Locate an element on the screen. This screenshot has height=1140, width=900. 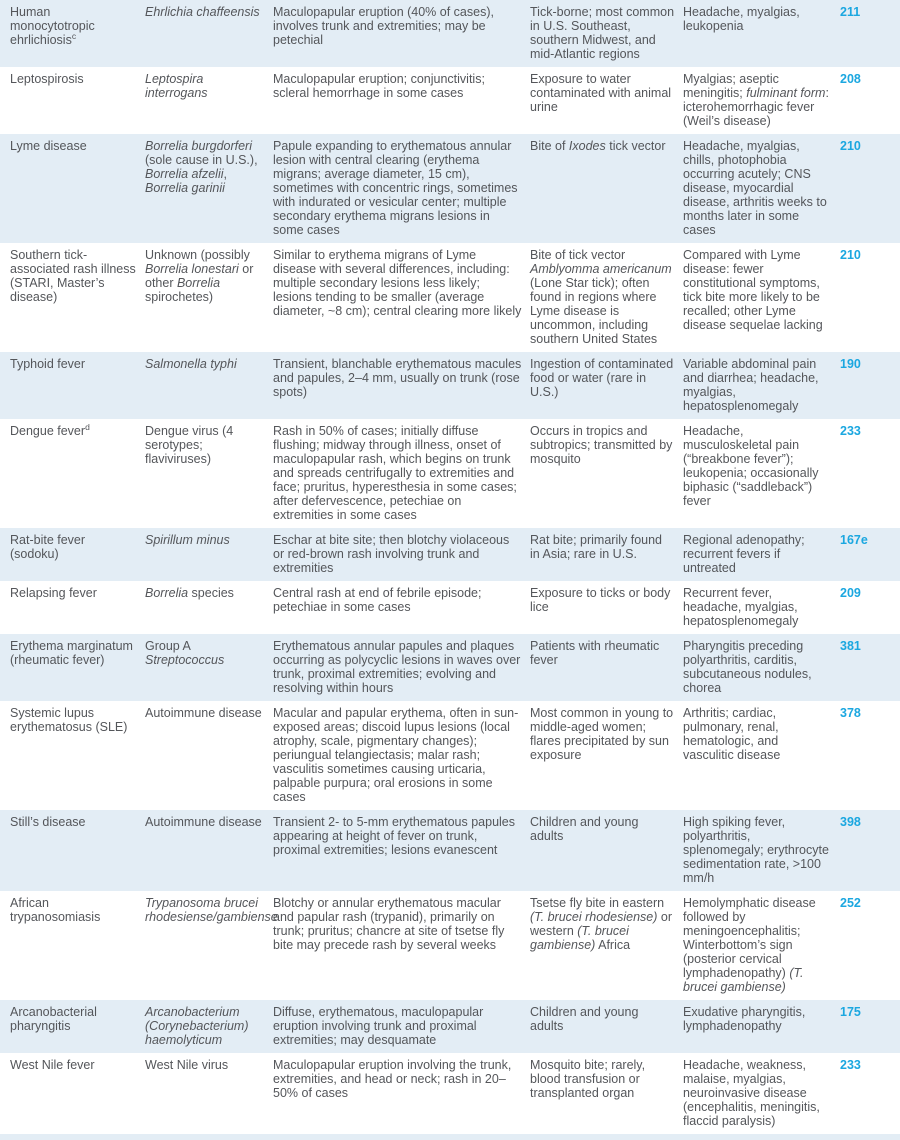
disease-name: West Nile fever is located at coordinates (52, 1065).